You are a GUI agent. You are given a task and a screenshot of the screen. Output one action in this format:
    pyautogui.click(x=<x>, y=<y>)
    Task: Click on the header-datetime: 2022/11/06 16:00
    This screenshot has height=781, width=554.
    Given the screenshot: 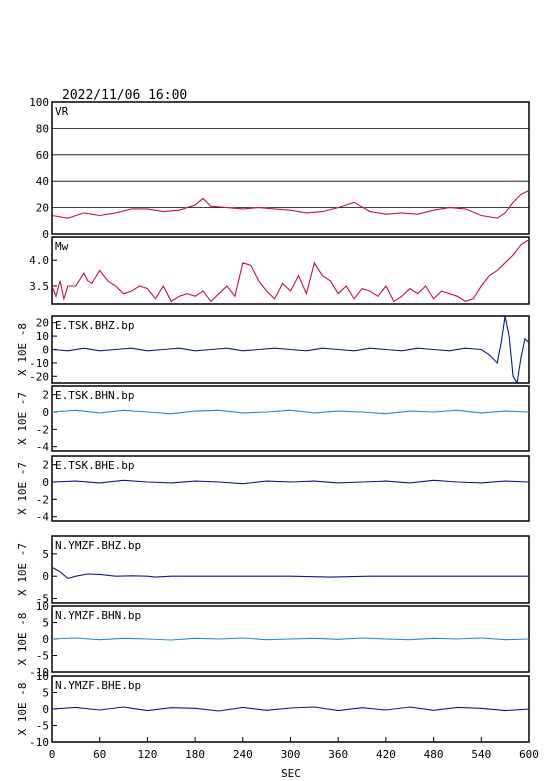 What is the action you would take?
    pyautogui.click(x=124, y=95)
    